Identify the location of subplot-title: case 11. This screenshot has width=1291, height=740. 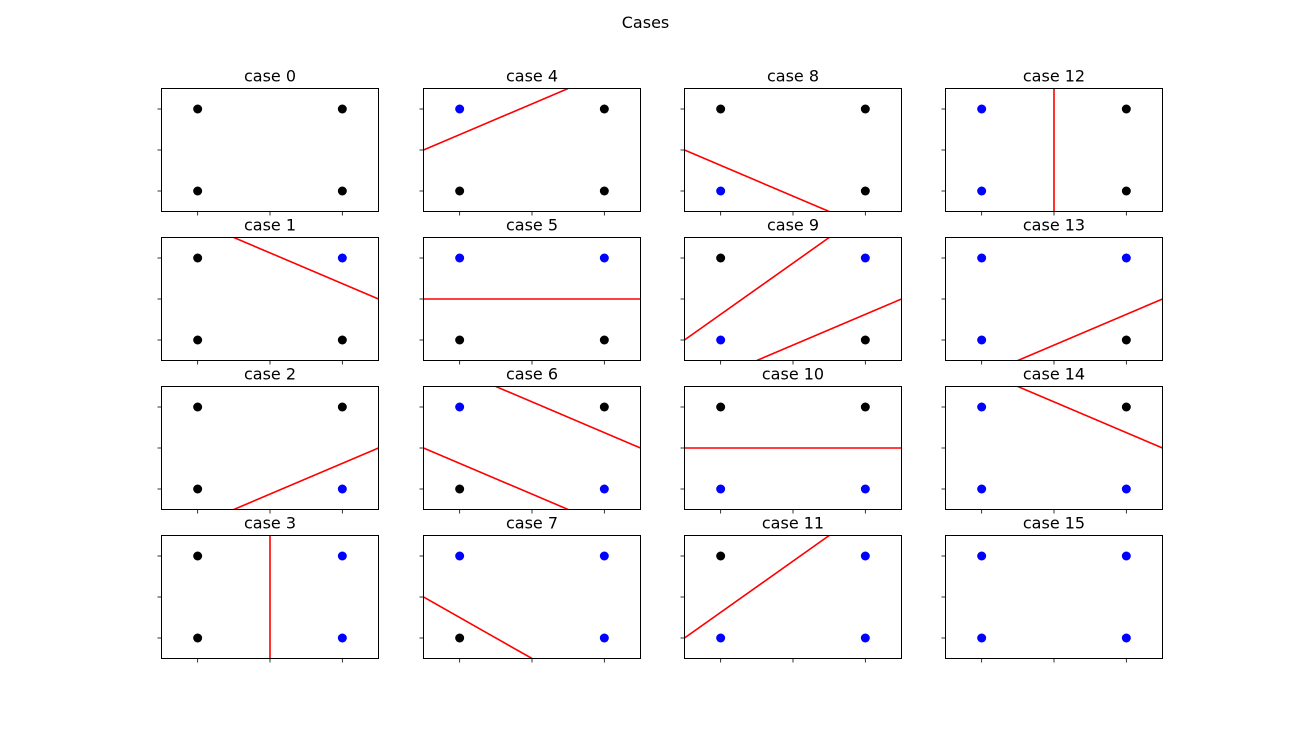
(793, 523).